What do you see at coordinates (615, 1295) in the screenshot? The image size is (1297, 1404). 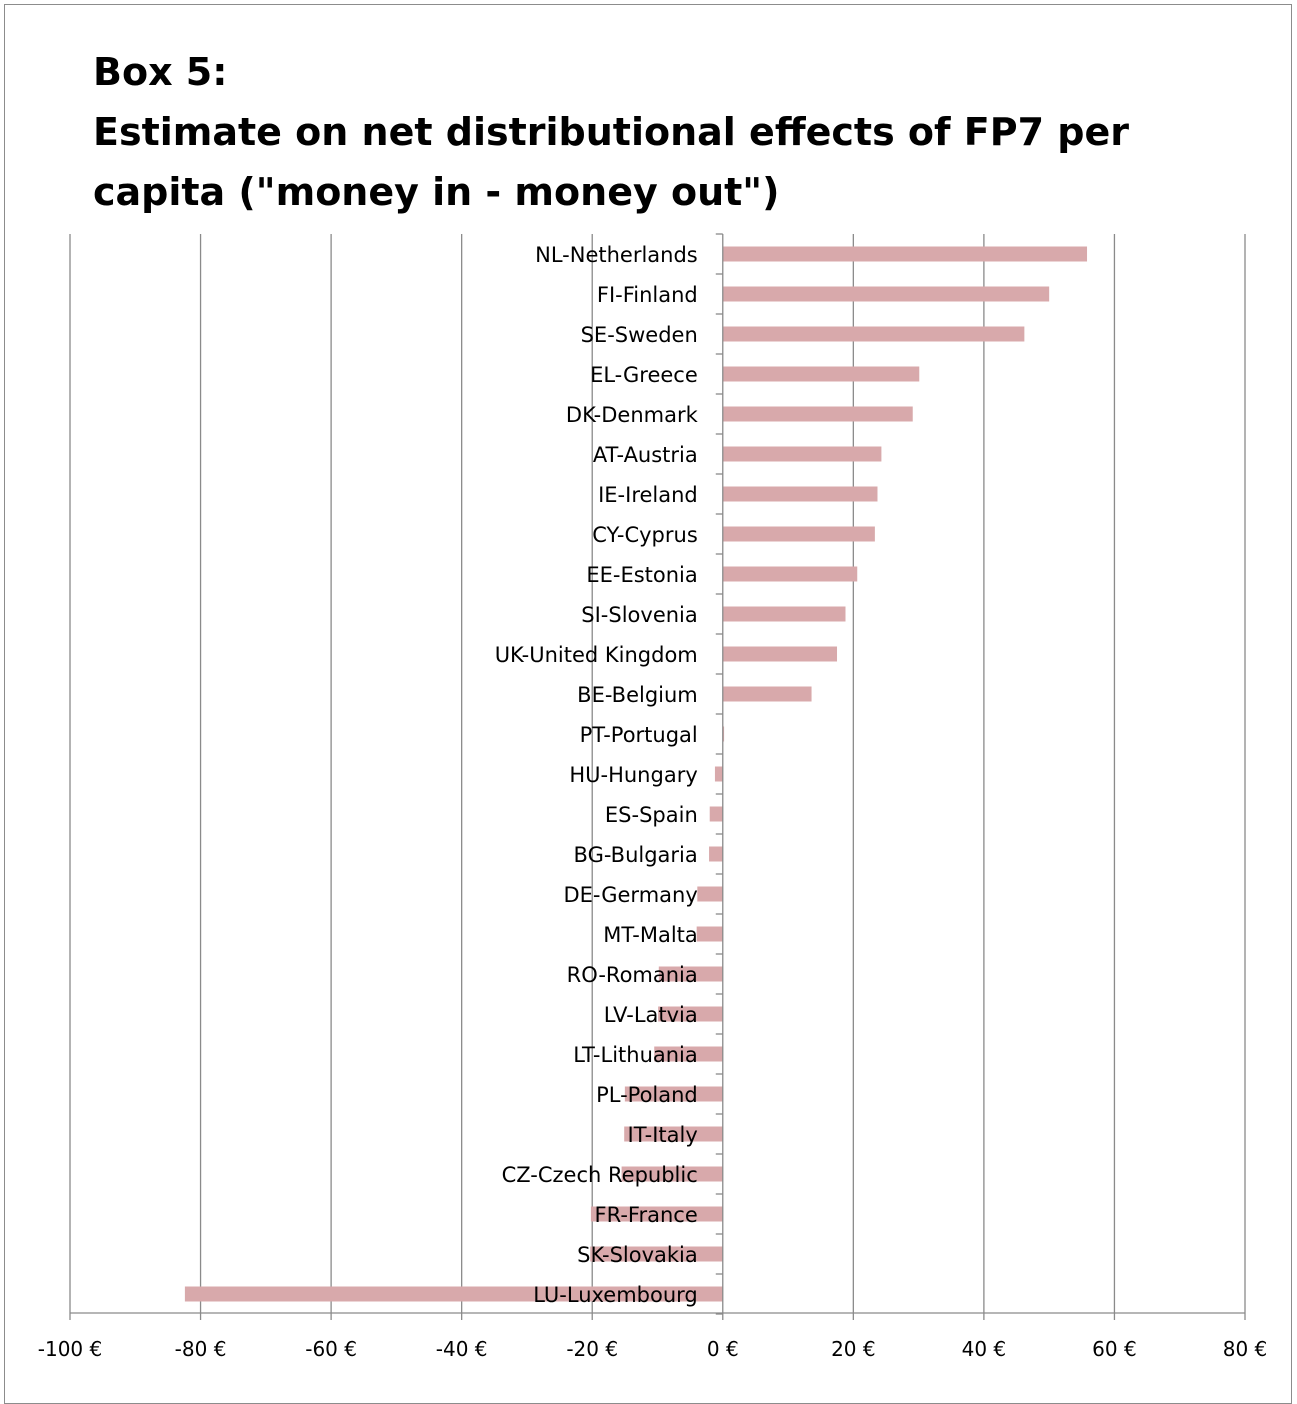 I see `category-label: LU-Luxembourg` at bounding box center [615, 1295].